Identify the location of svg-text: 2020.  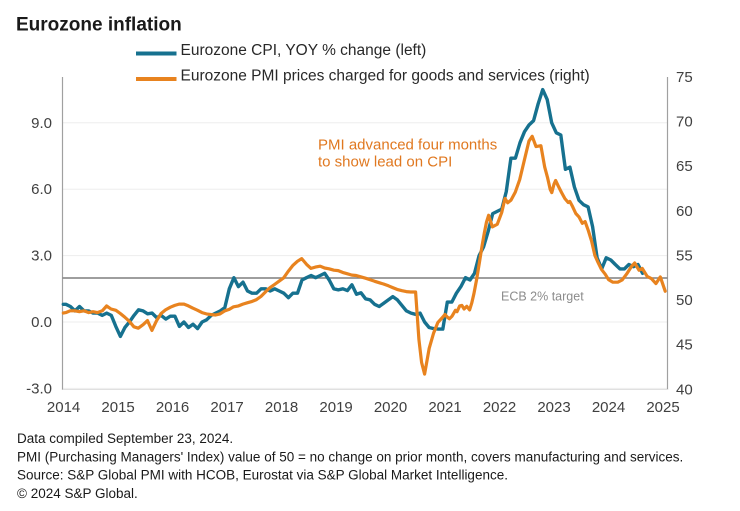
(390, 407).